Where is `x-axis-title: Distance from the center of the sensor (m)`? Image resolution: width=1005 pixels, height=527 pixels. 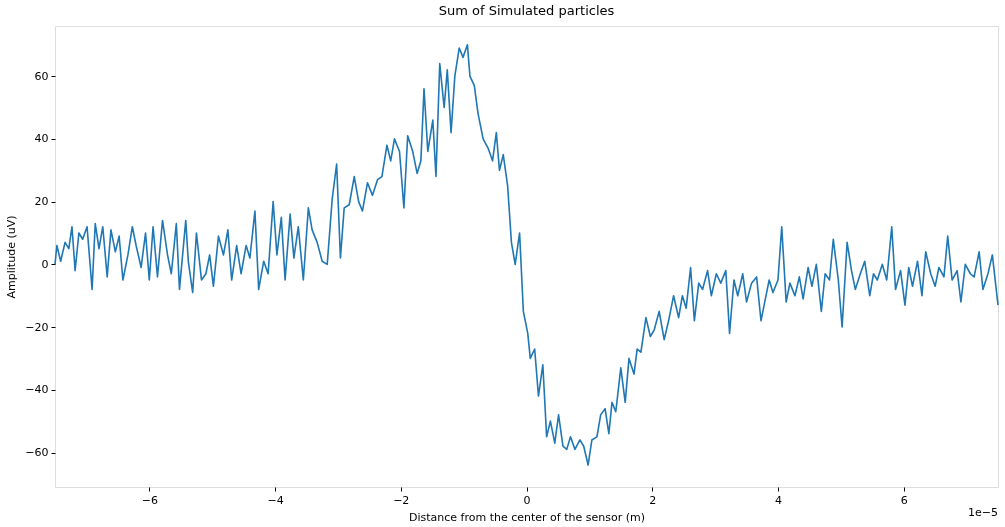 x-axis-title: Distance from the center of the sensor (m) is located at coordinates (527, 517).